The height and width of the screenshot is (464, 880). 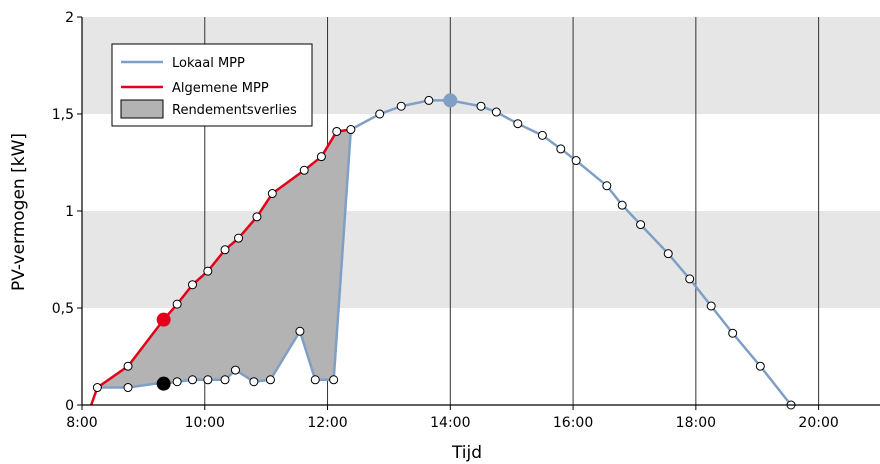 What do you see at coordinates (69, 406) in the screenshot?
I see `y-tick-label: 0` at bounding box center [69, 406].